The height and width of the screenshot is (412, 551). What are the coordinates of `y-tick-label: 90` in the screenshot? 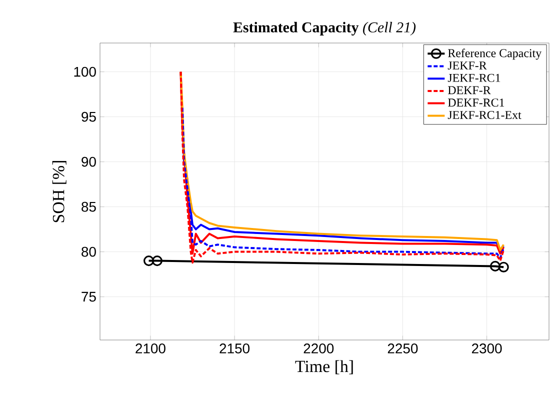 It's located at (89, 161).